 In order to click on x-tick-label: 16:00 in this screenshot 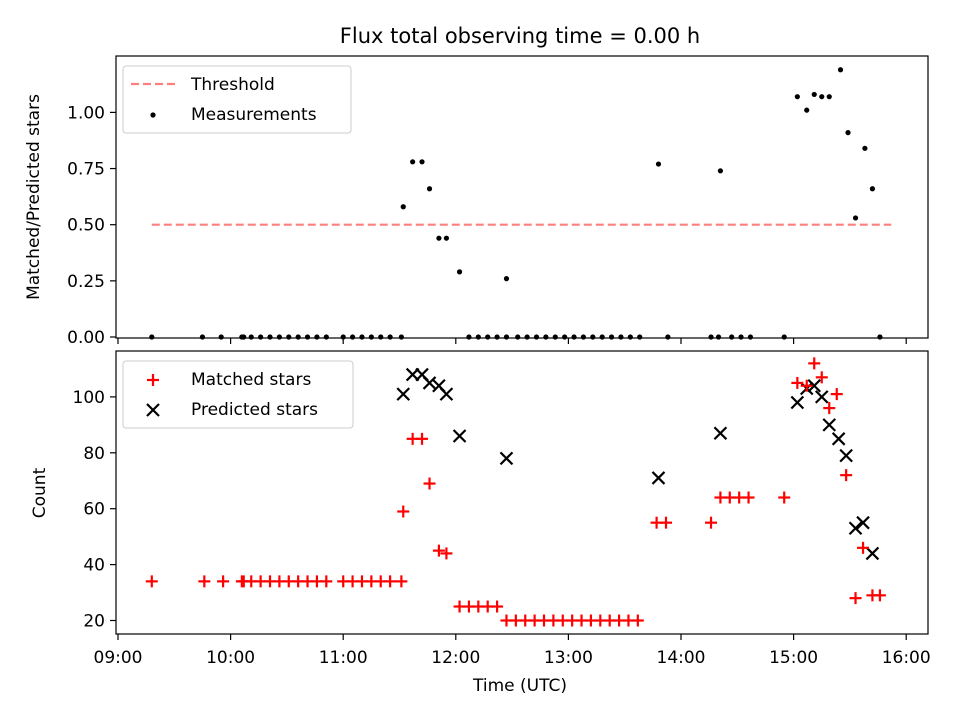, I will do `click(906, 658)`.